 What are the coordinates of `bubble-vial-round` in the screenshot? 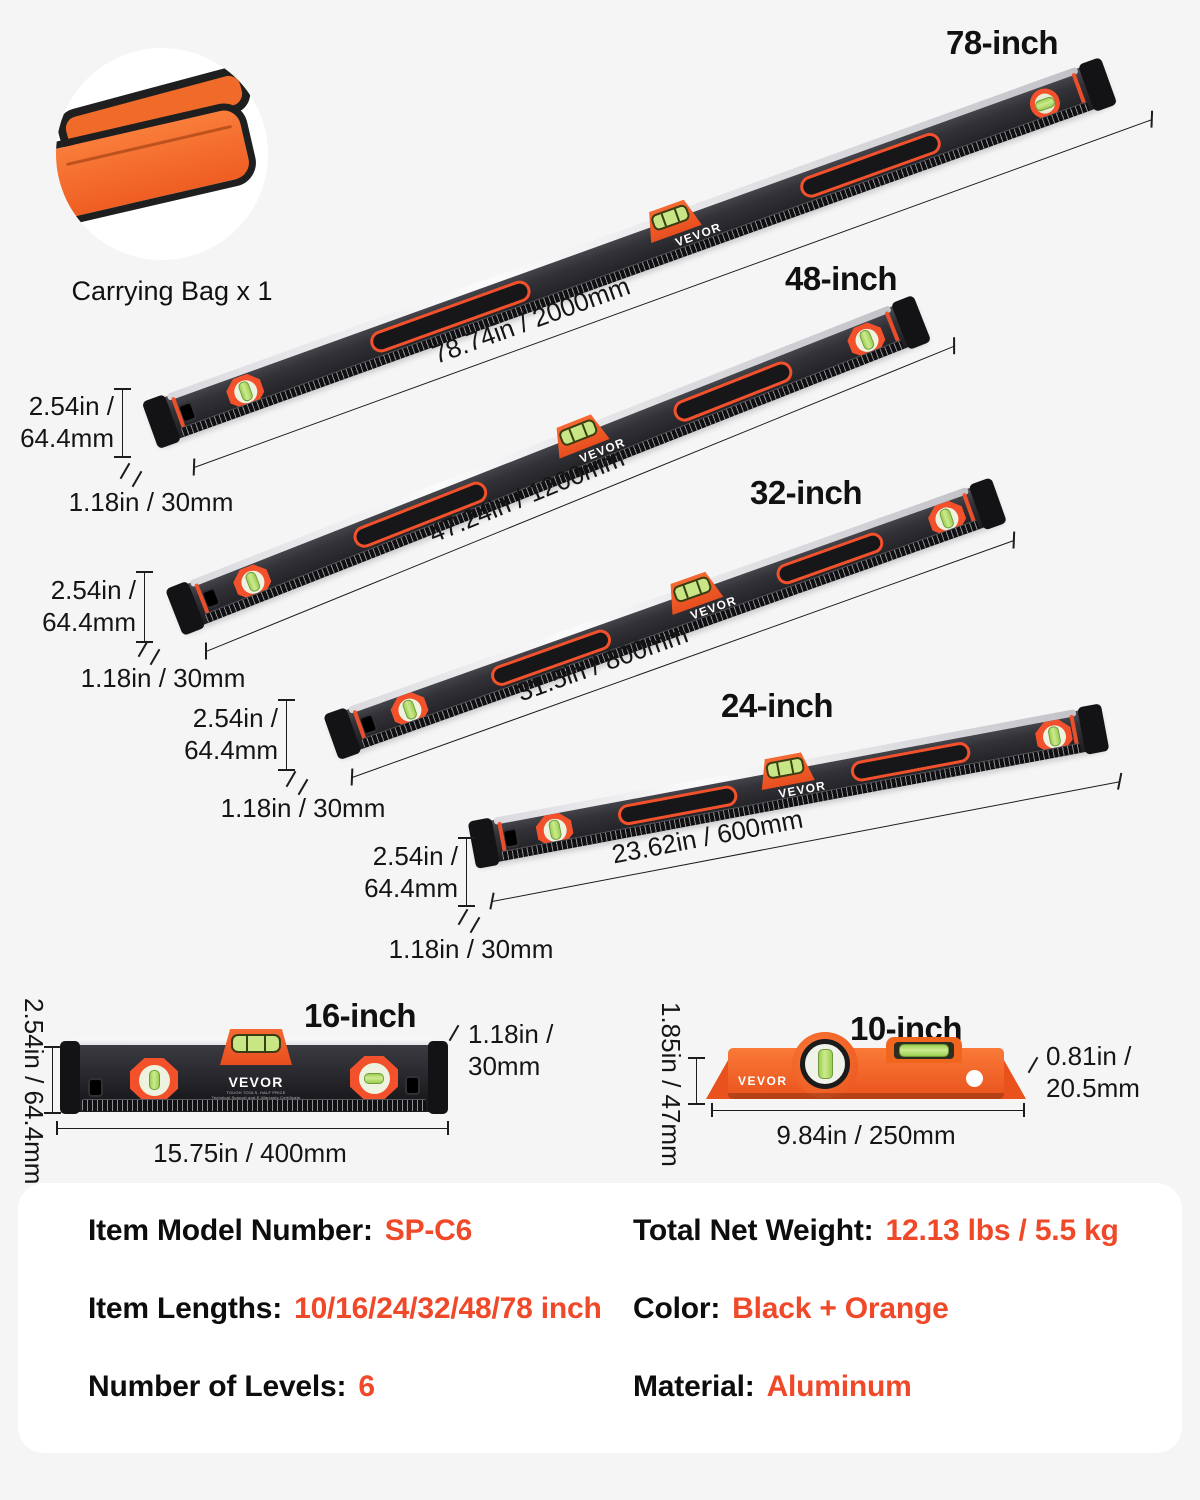 It's located at (825, 1064).